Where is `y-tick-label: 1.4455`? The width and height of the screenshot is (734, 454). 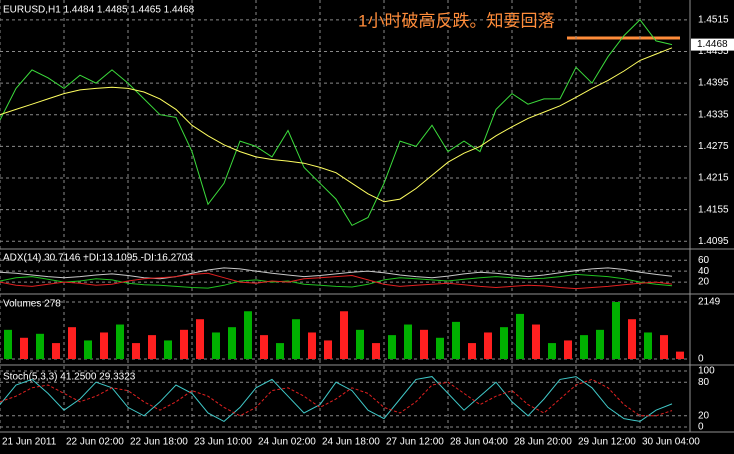
y-tick-label: 1.4455 is located at coordinates (713, 51).